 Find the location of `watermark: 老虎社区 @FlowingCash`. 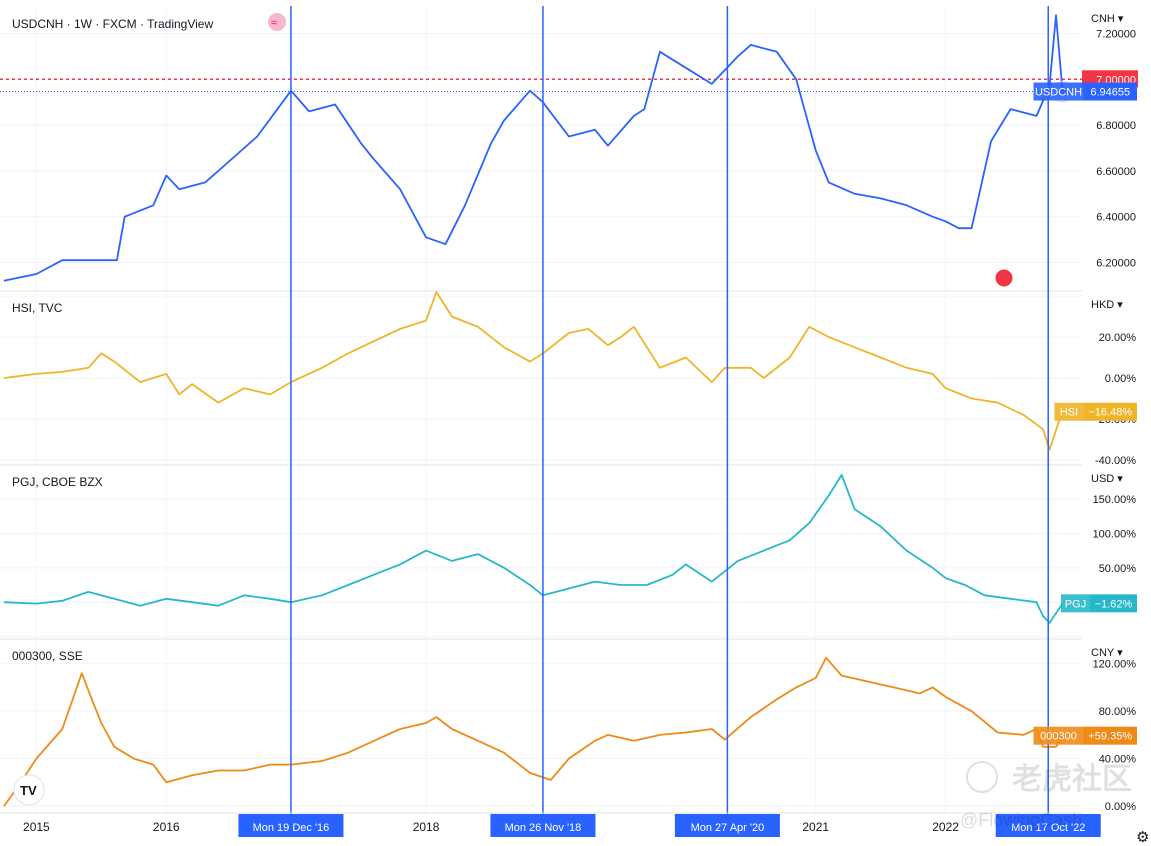

watermark: 老虎社区 @FlowingCash is located at coordinates (1046, 795).